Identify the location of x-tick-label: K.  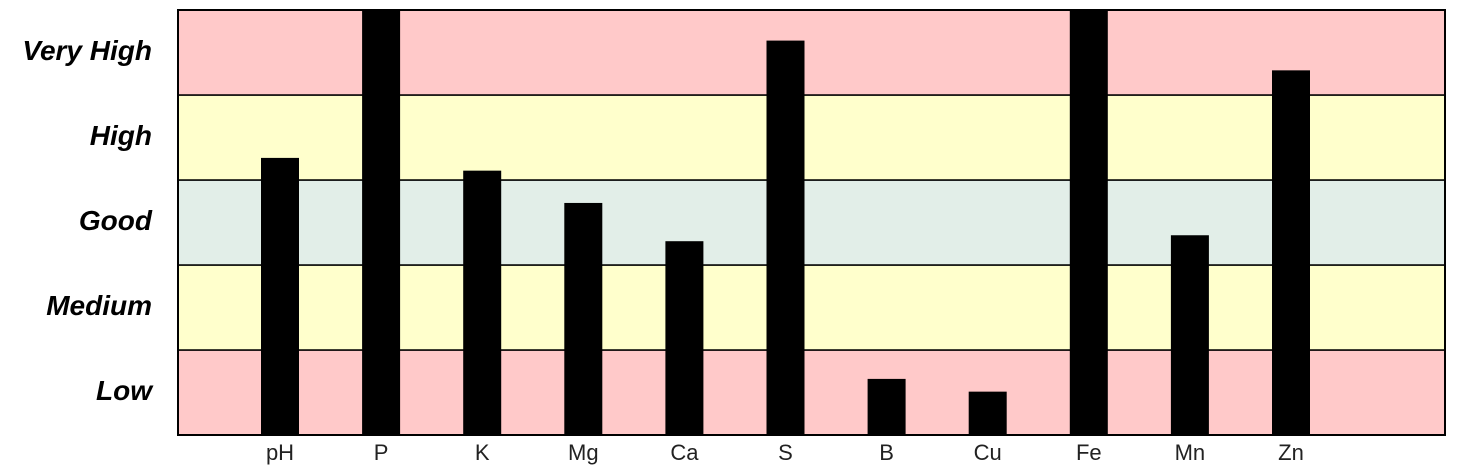
(482, 452).